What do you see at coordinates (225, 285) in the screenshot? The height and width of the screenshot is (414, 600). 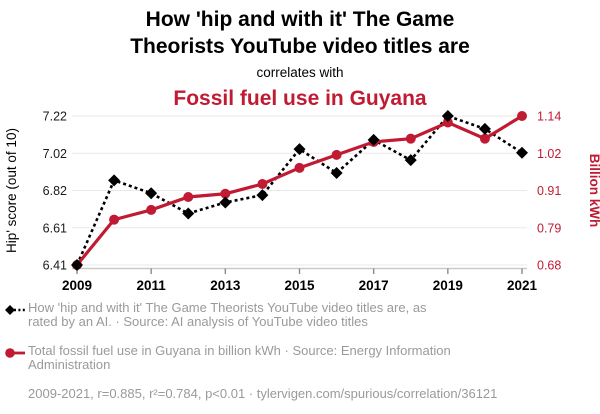 I see `x-axis-tick-label: 2013` at bounding box center [225, 285].